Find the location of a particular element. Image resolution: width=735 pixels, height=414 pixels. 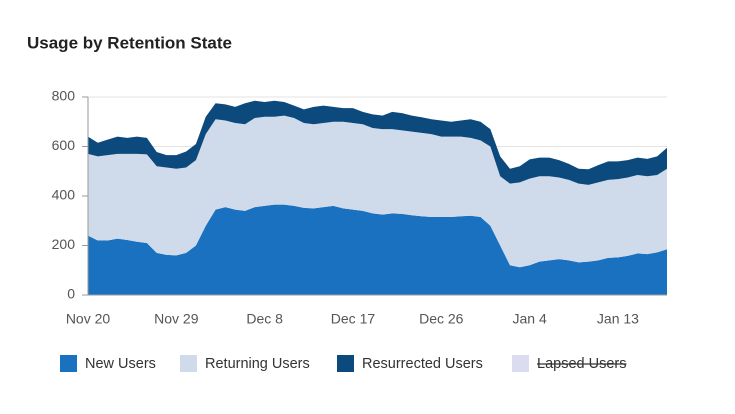

y-tick-label: 200 is located at coordinates (64, 244).